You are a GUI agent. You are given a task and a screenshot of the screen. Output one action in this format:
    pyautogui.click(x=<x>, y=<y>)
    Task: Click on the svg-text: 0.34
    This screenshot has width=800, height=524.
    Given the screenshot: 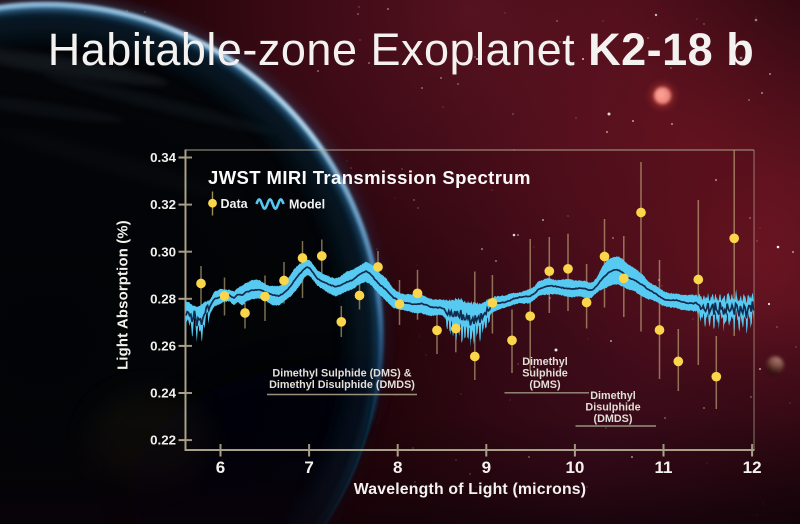 What is the action you would take?
    pyautogui.click(x=163, y=157)
    